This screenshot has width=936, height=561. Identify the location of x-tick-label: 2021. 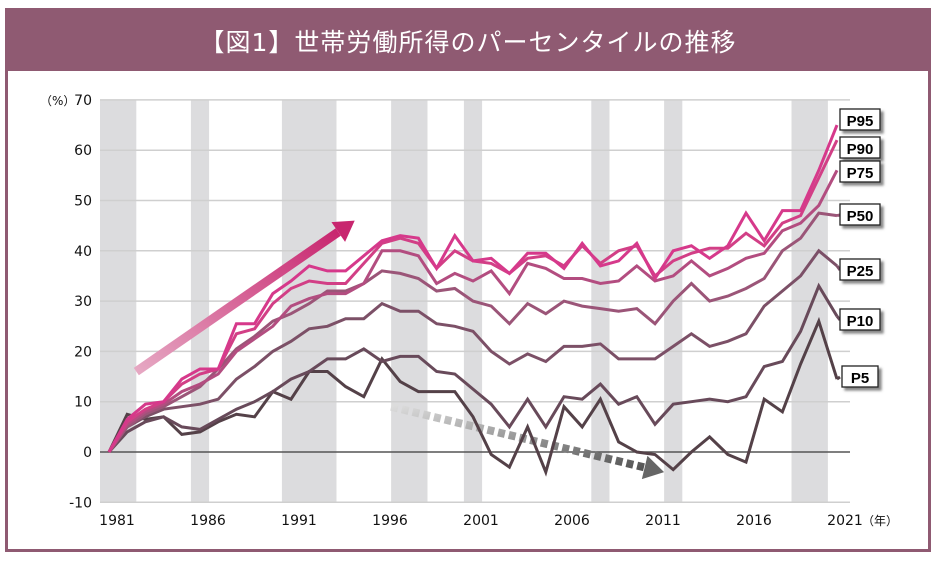
(845, 521).